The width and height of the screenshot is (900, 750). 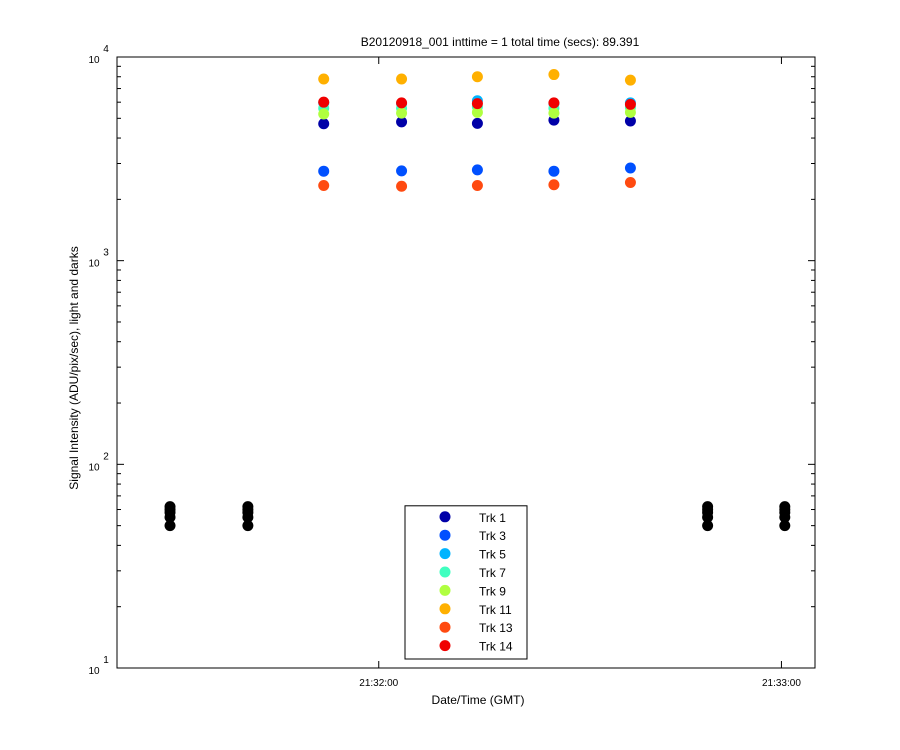 What do you see at coordinates (496, 647) in the screenshot?
I see `legend-label: Trk 14` at bounding box center [496, 647].